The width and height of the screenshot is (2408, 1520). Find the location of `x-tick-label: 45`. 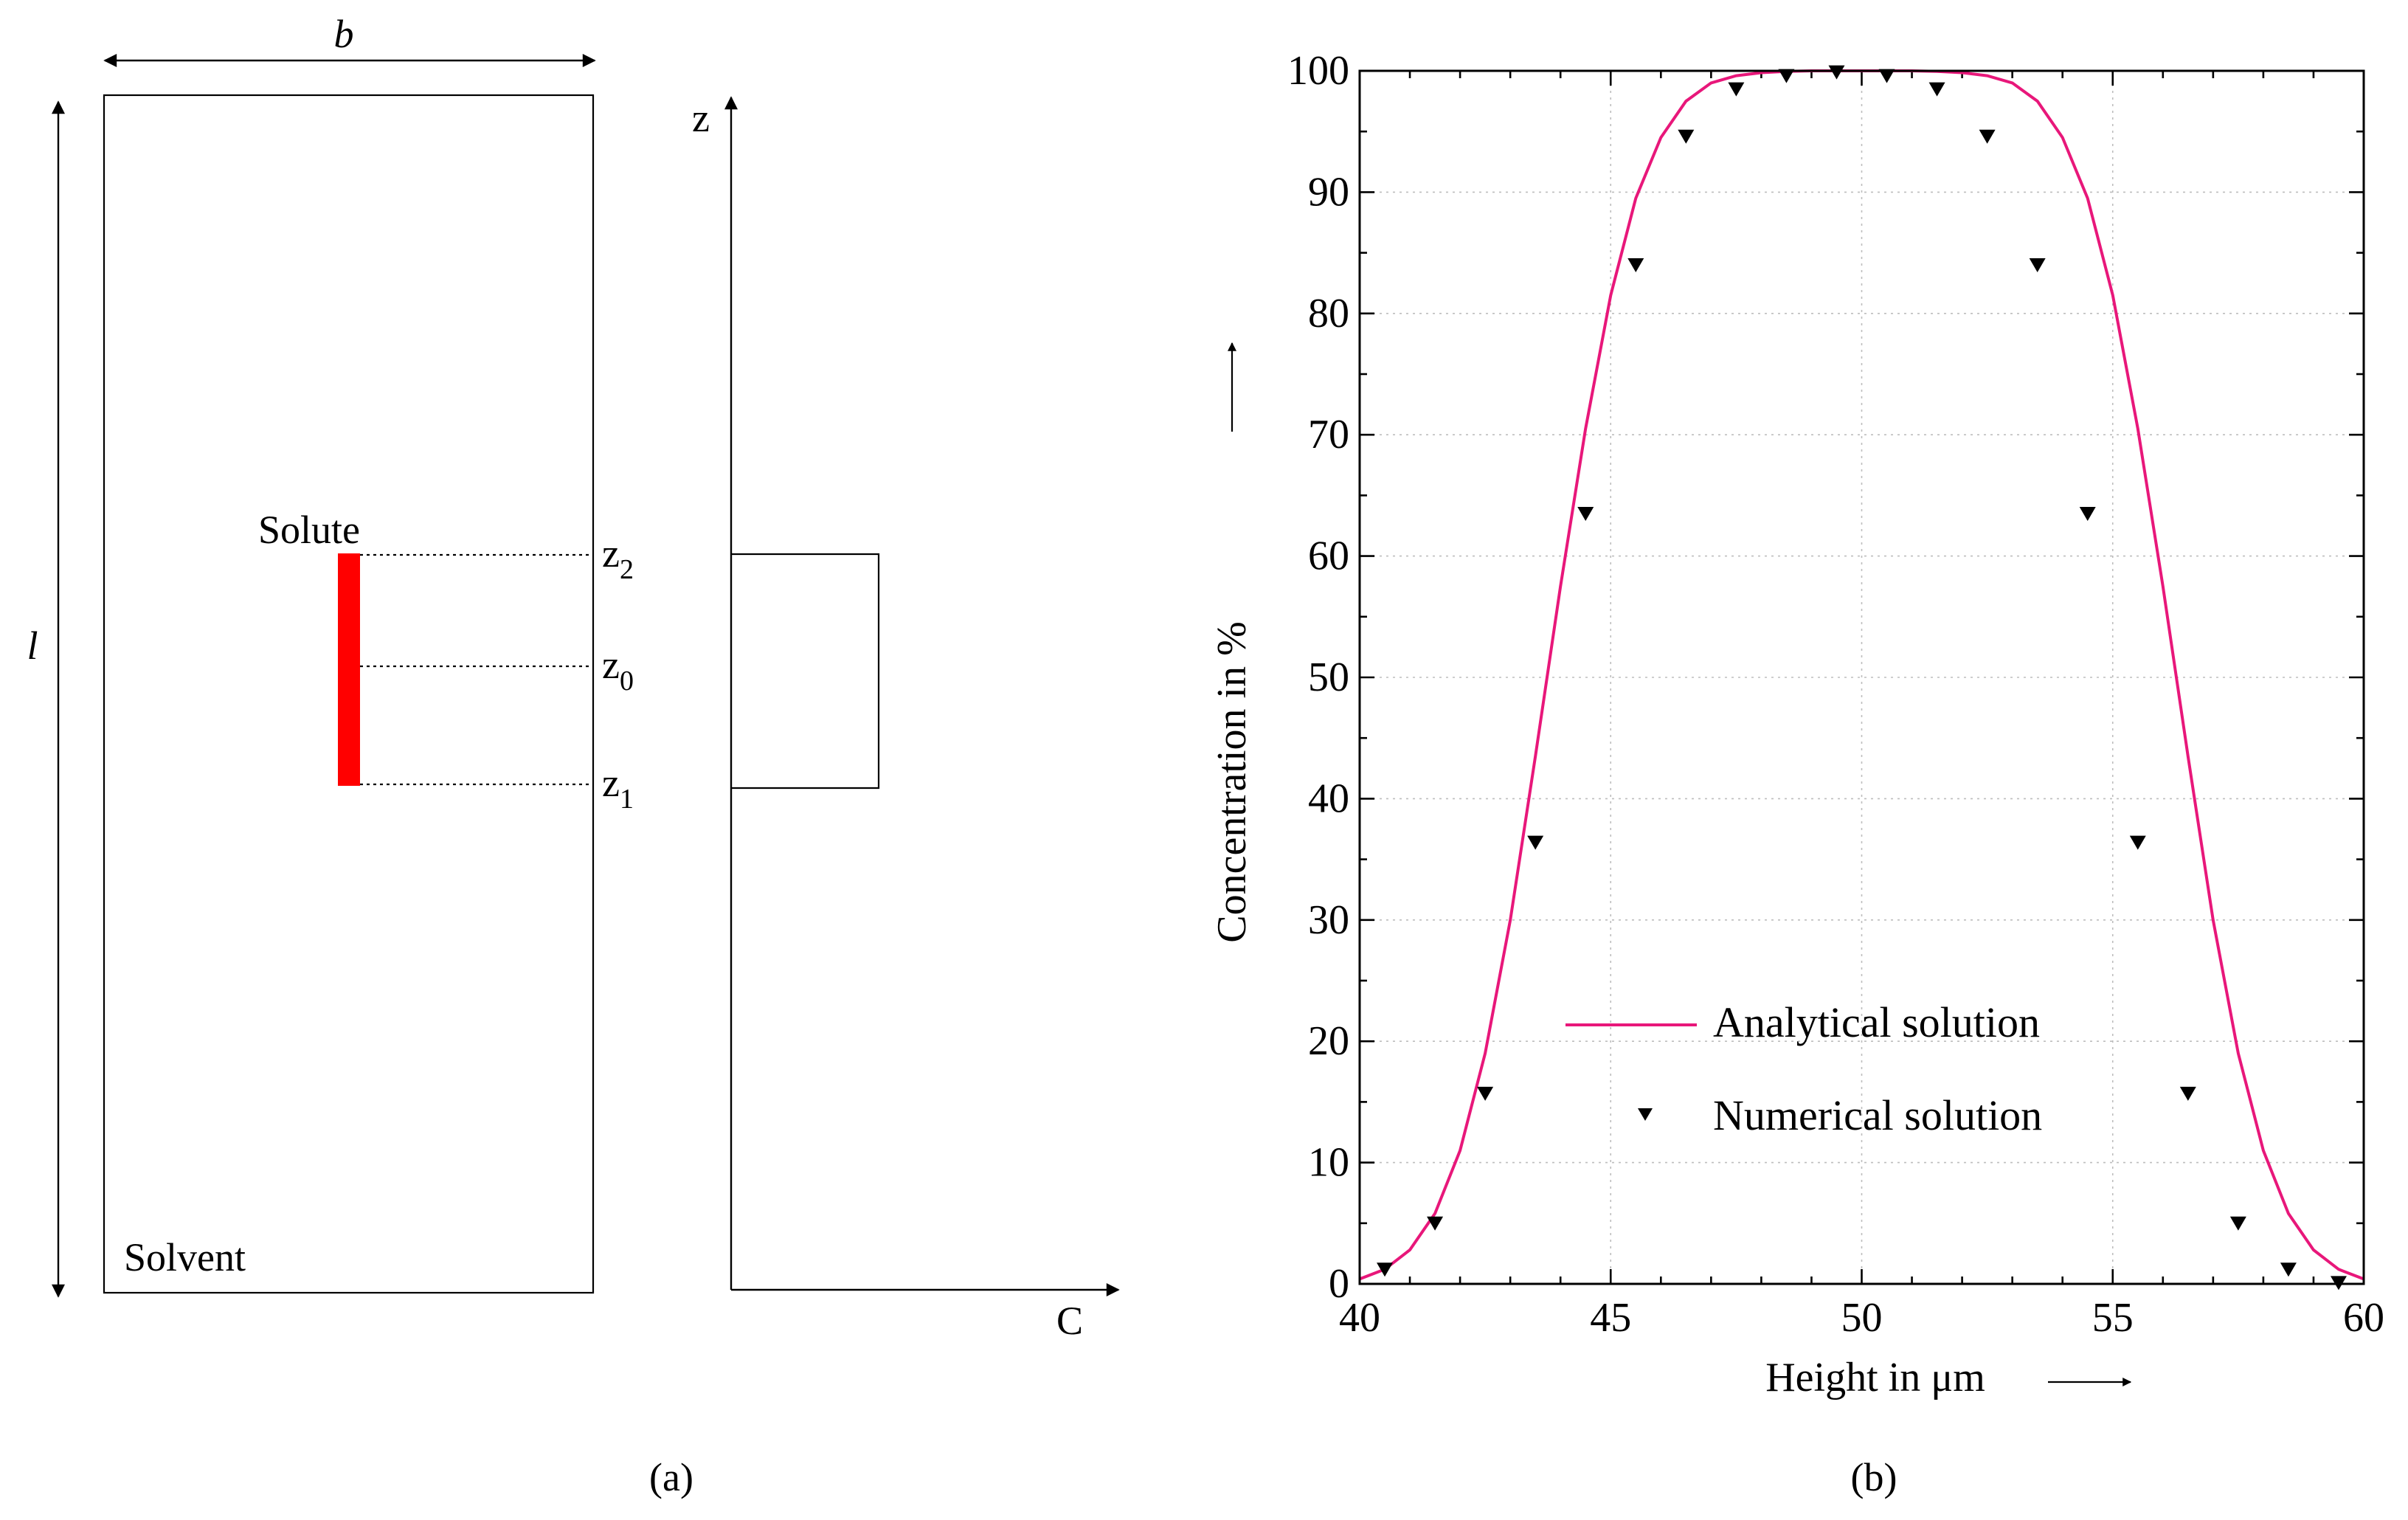

x-tick-label: 45 is located at coordinates (1610, 1318).